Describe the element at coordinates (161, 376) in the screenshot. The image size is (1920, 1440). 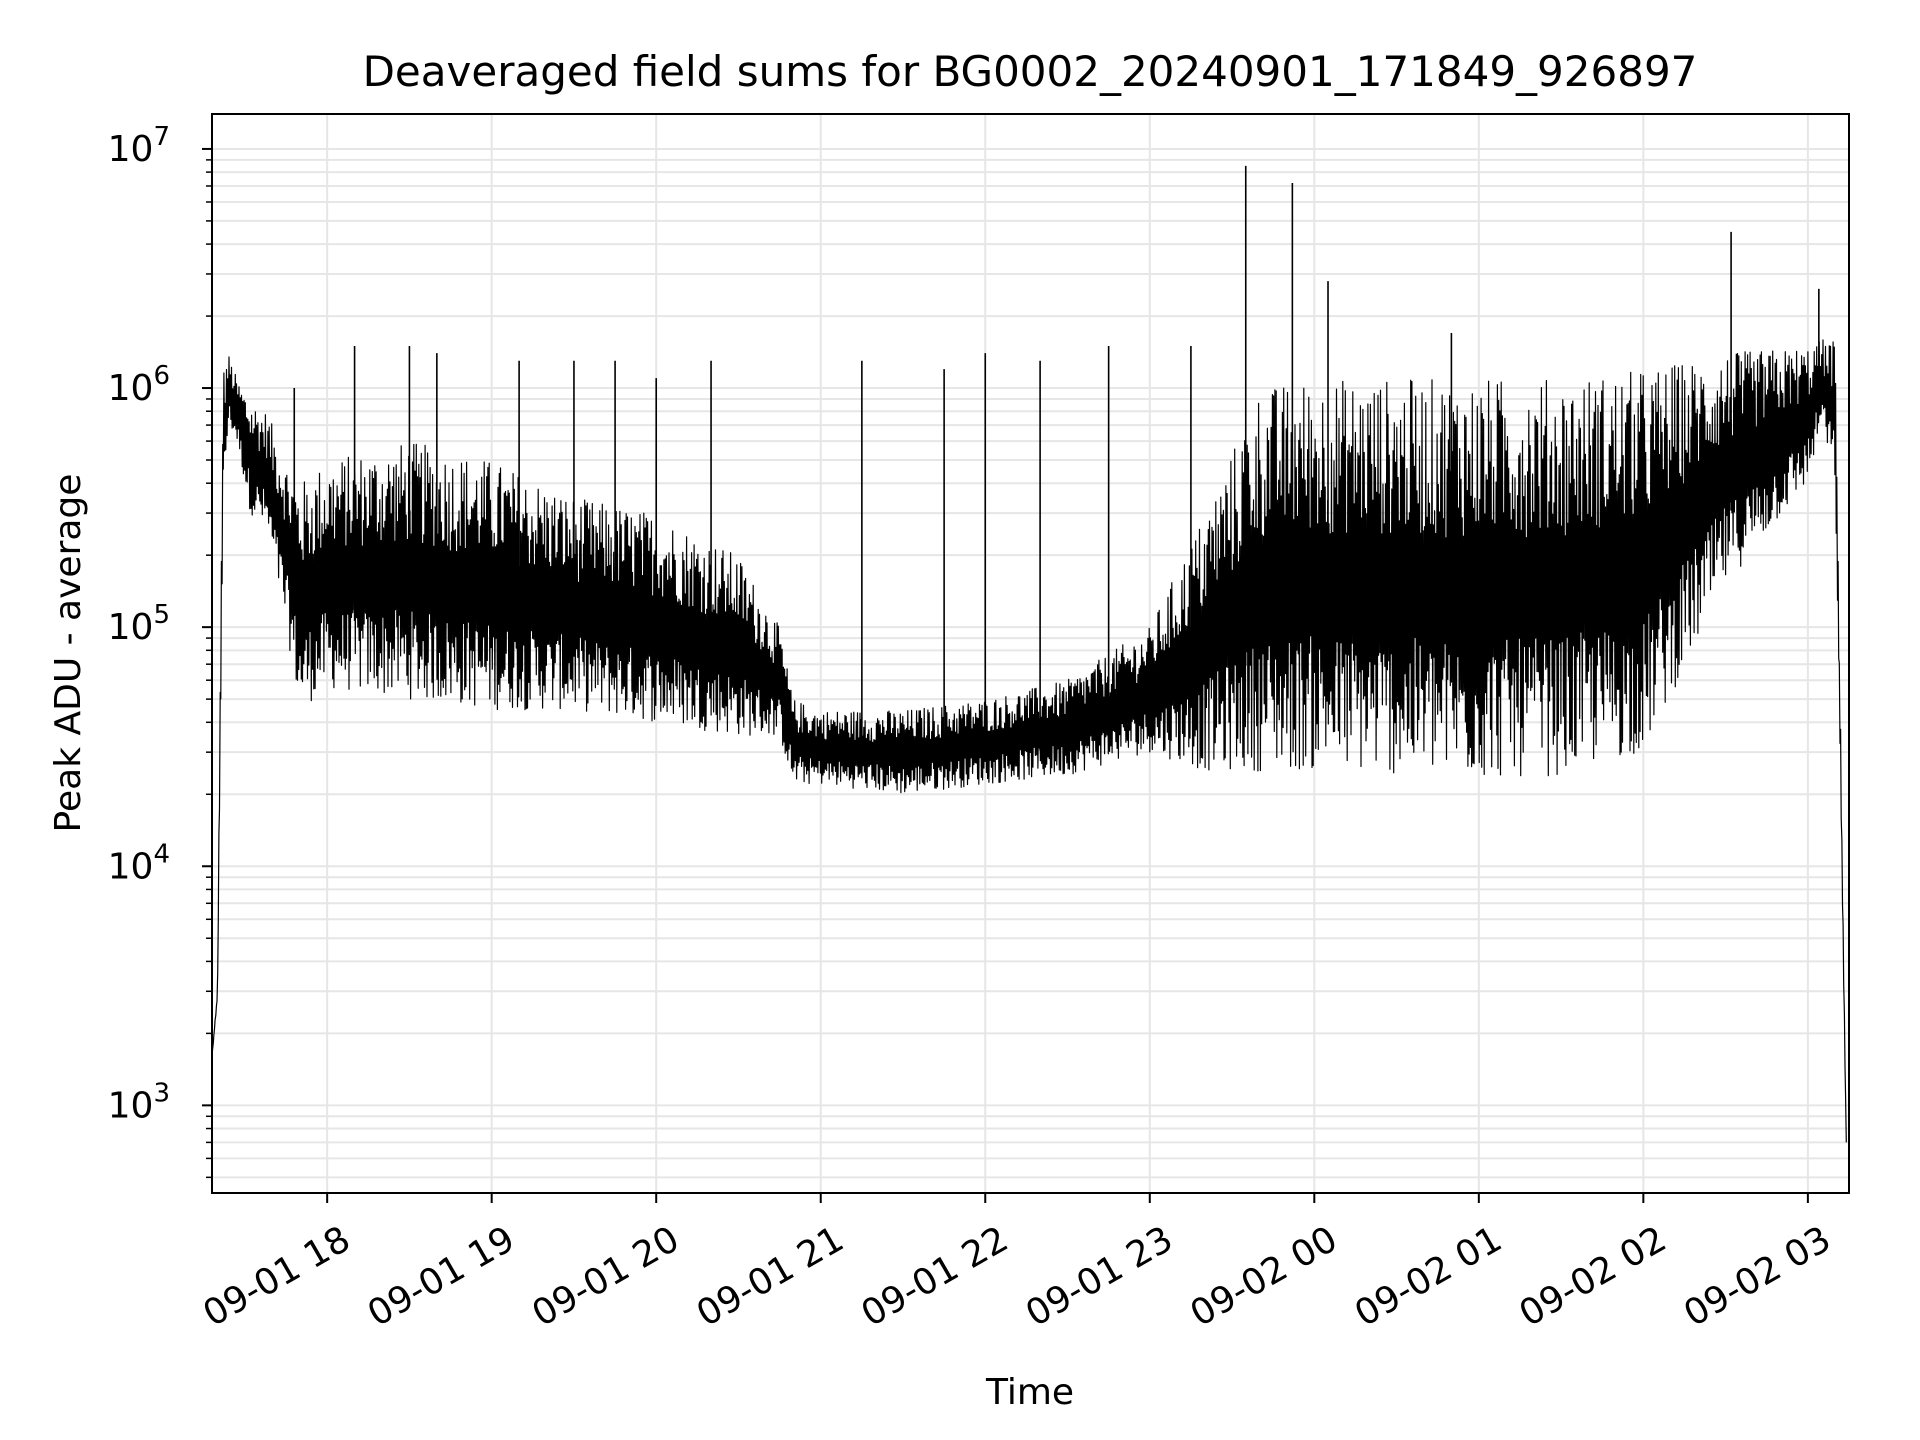
I see `y-tick-label-exponent: 6` at that location.